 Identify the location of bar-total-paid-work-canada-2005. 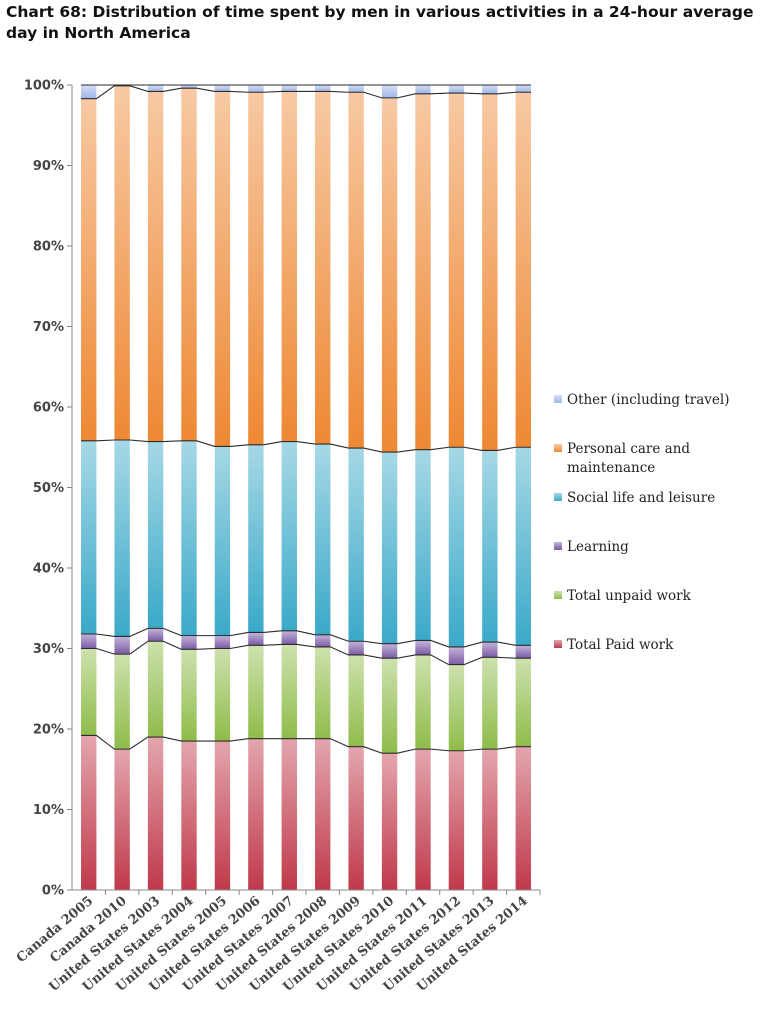
(89, 812).